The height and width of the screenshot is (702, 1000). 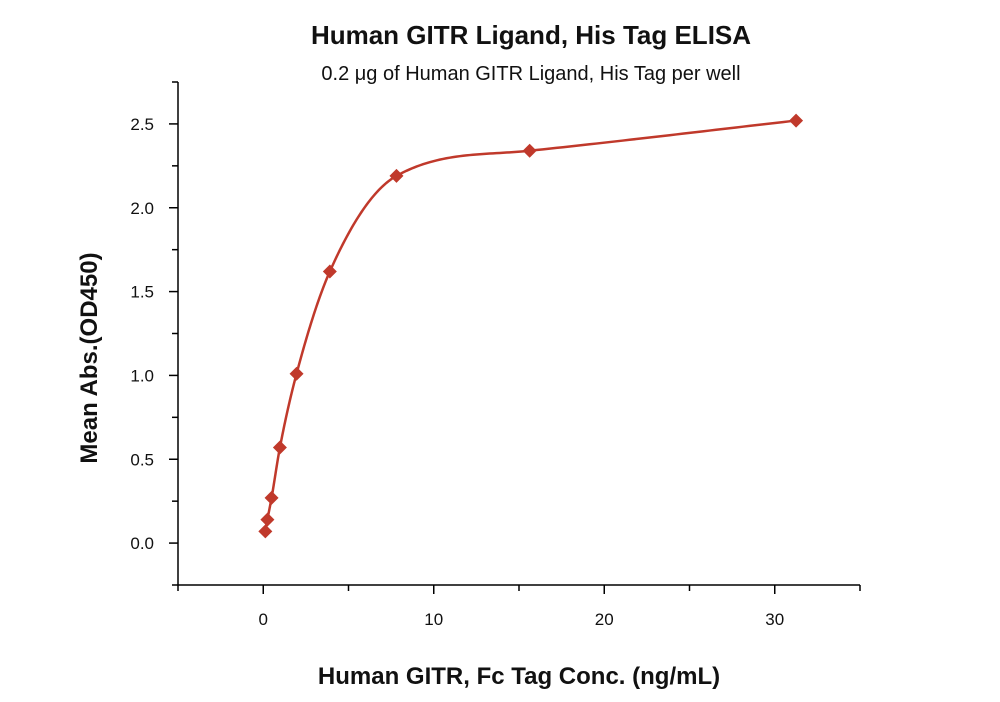 I want to click on y-tick-label: 2.5, so click(x=142, y=124).